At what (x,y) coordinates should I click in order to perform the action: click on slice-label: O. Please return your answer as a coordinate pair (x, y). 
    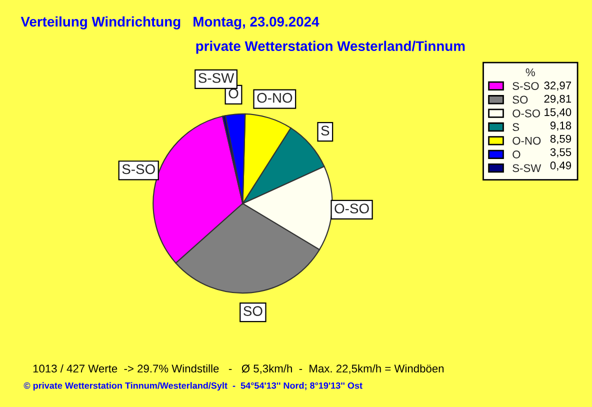
    Looking at the image, I should click on (233, 93).